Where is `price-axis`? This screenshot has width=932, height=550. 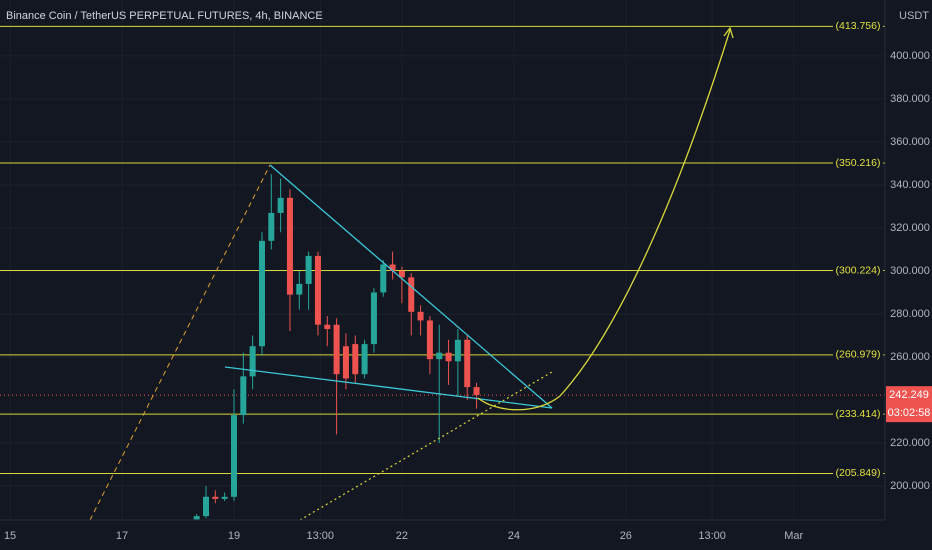 price-axis is located at coordinates (908, 275).